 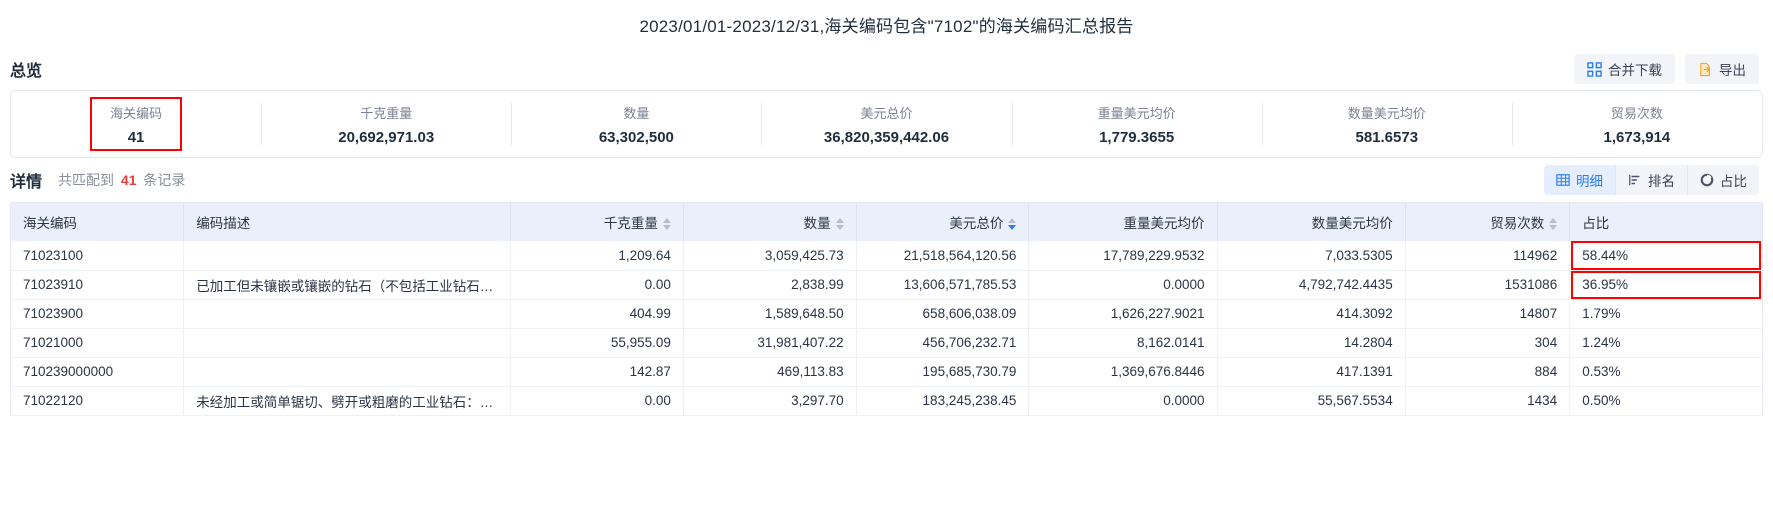 What do you see at coordinates (98, 285) in the screenshot?
I see `cell-code: 71023910` at bounding box center [98, 285].